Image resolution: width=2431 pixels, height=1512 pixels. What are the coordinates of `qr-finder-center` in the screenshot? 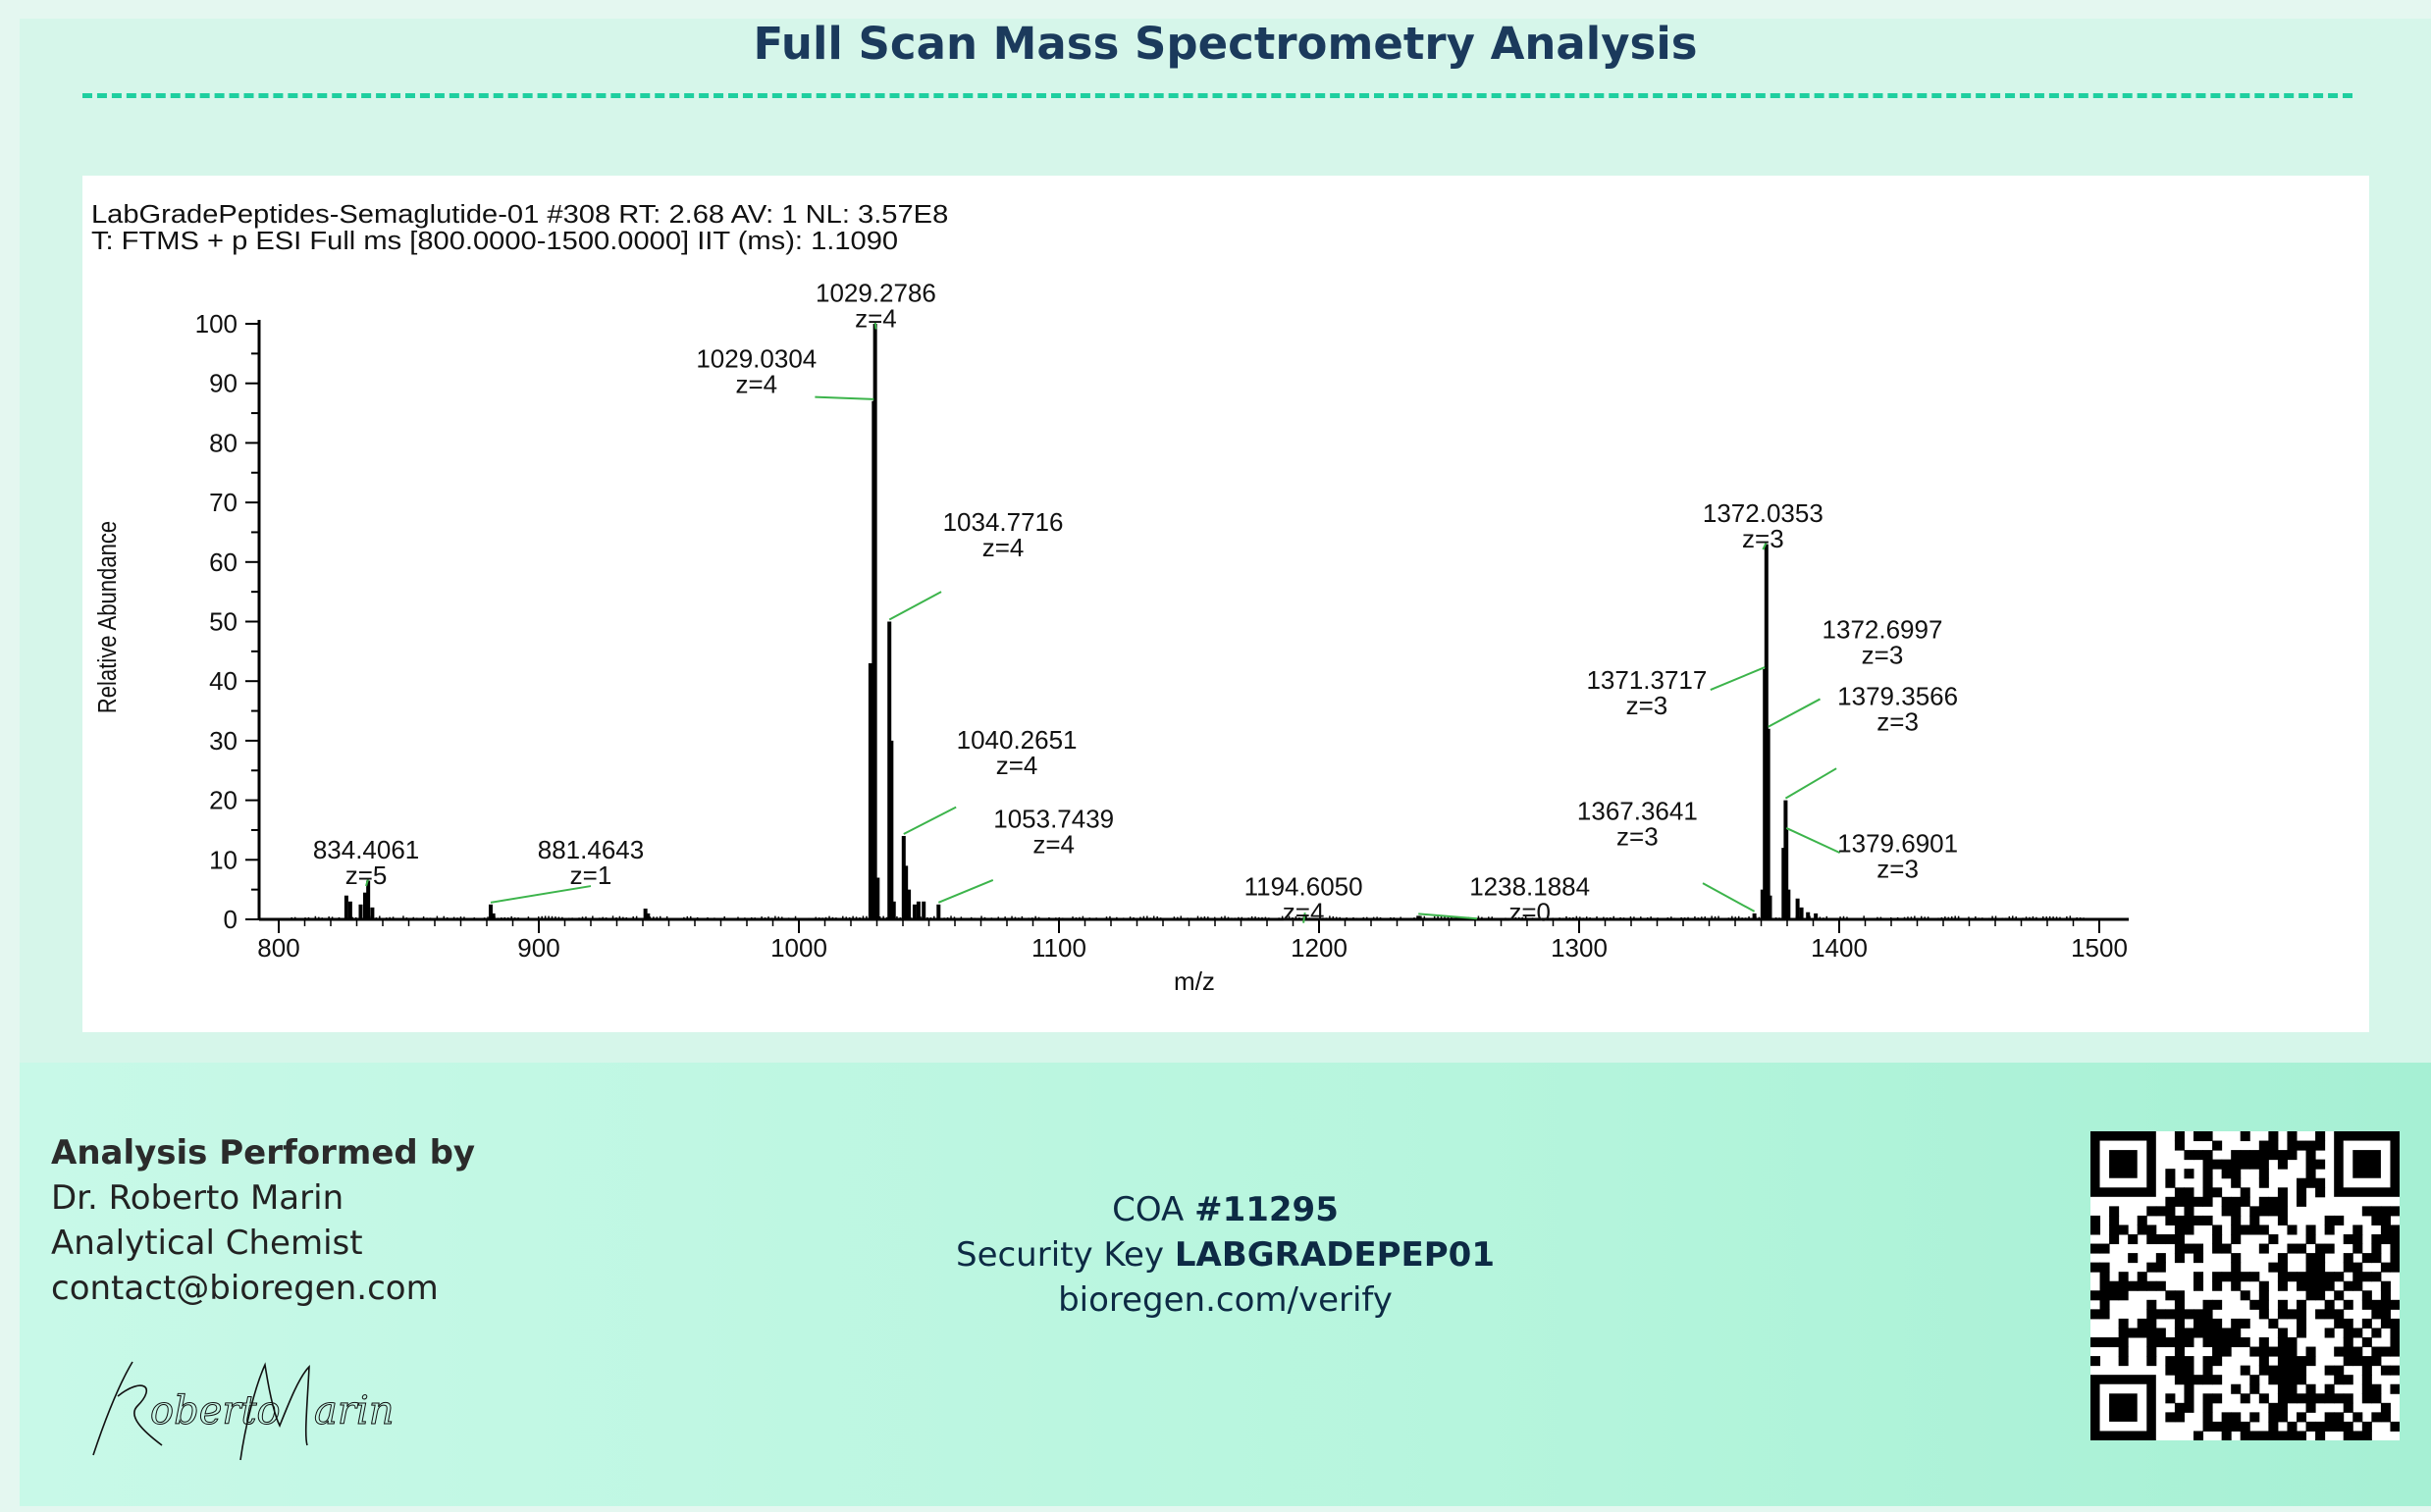 It's located at (2123, 1408).